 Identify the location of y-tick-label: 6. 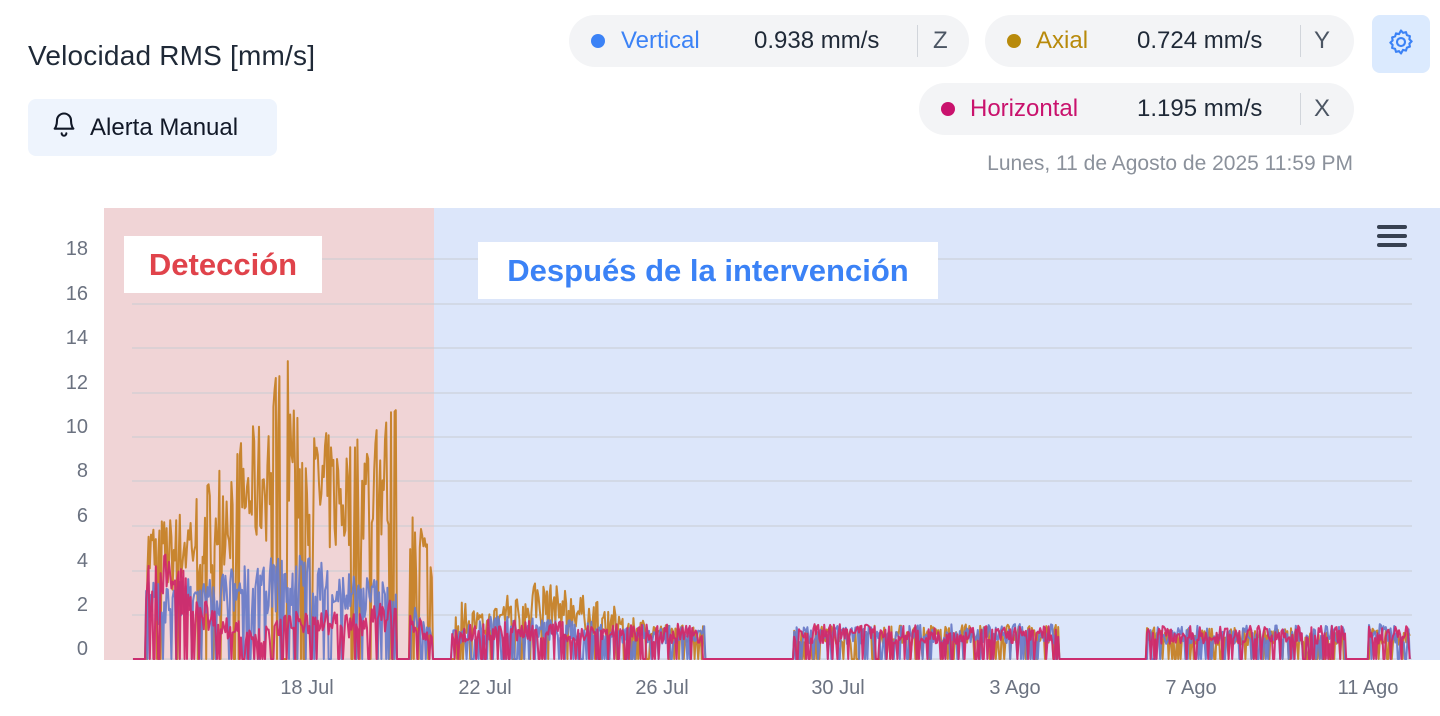
(82, 516).